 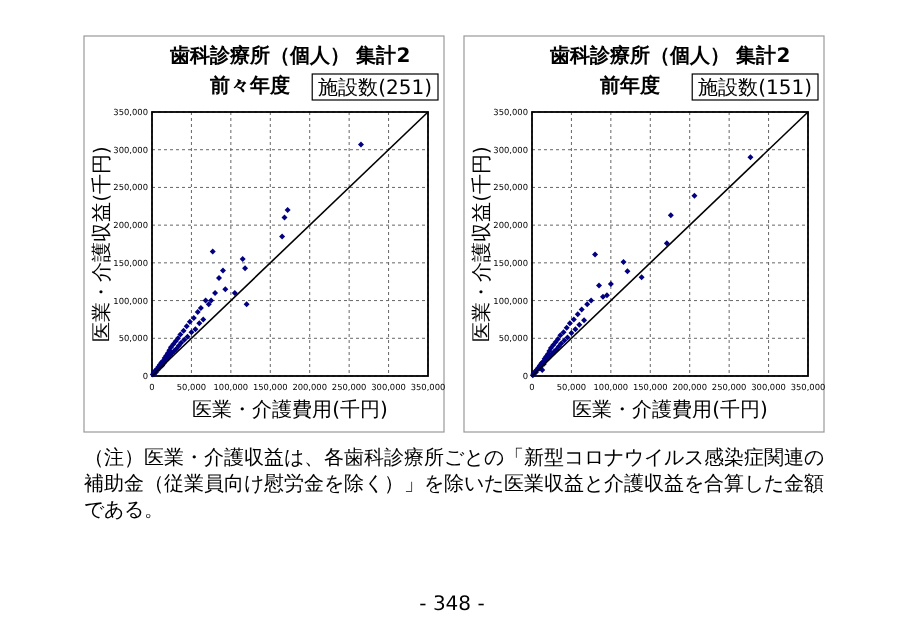 I want to click on chart-subtitle: 前々年度, so click(x=249, y=86).